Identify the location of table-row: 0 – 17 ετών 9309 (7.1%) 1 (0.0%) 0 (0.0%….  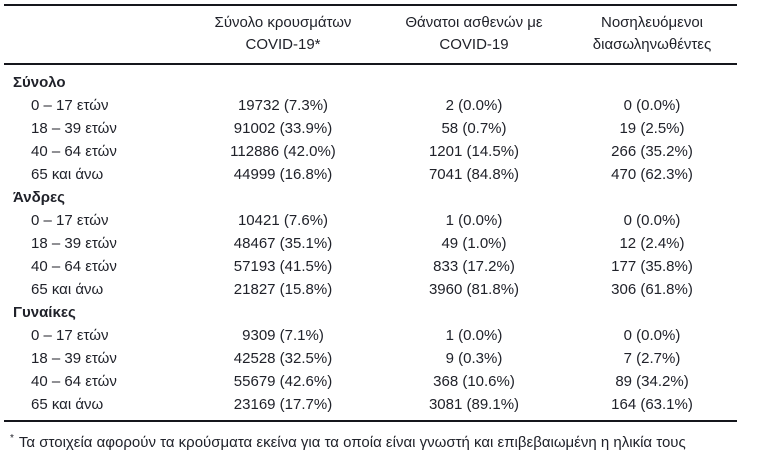
(370, 335).